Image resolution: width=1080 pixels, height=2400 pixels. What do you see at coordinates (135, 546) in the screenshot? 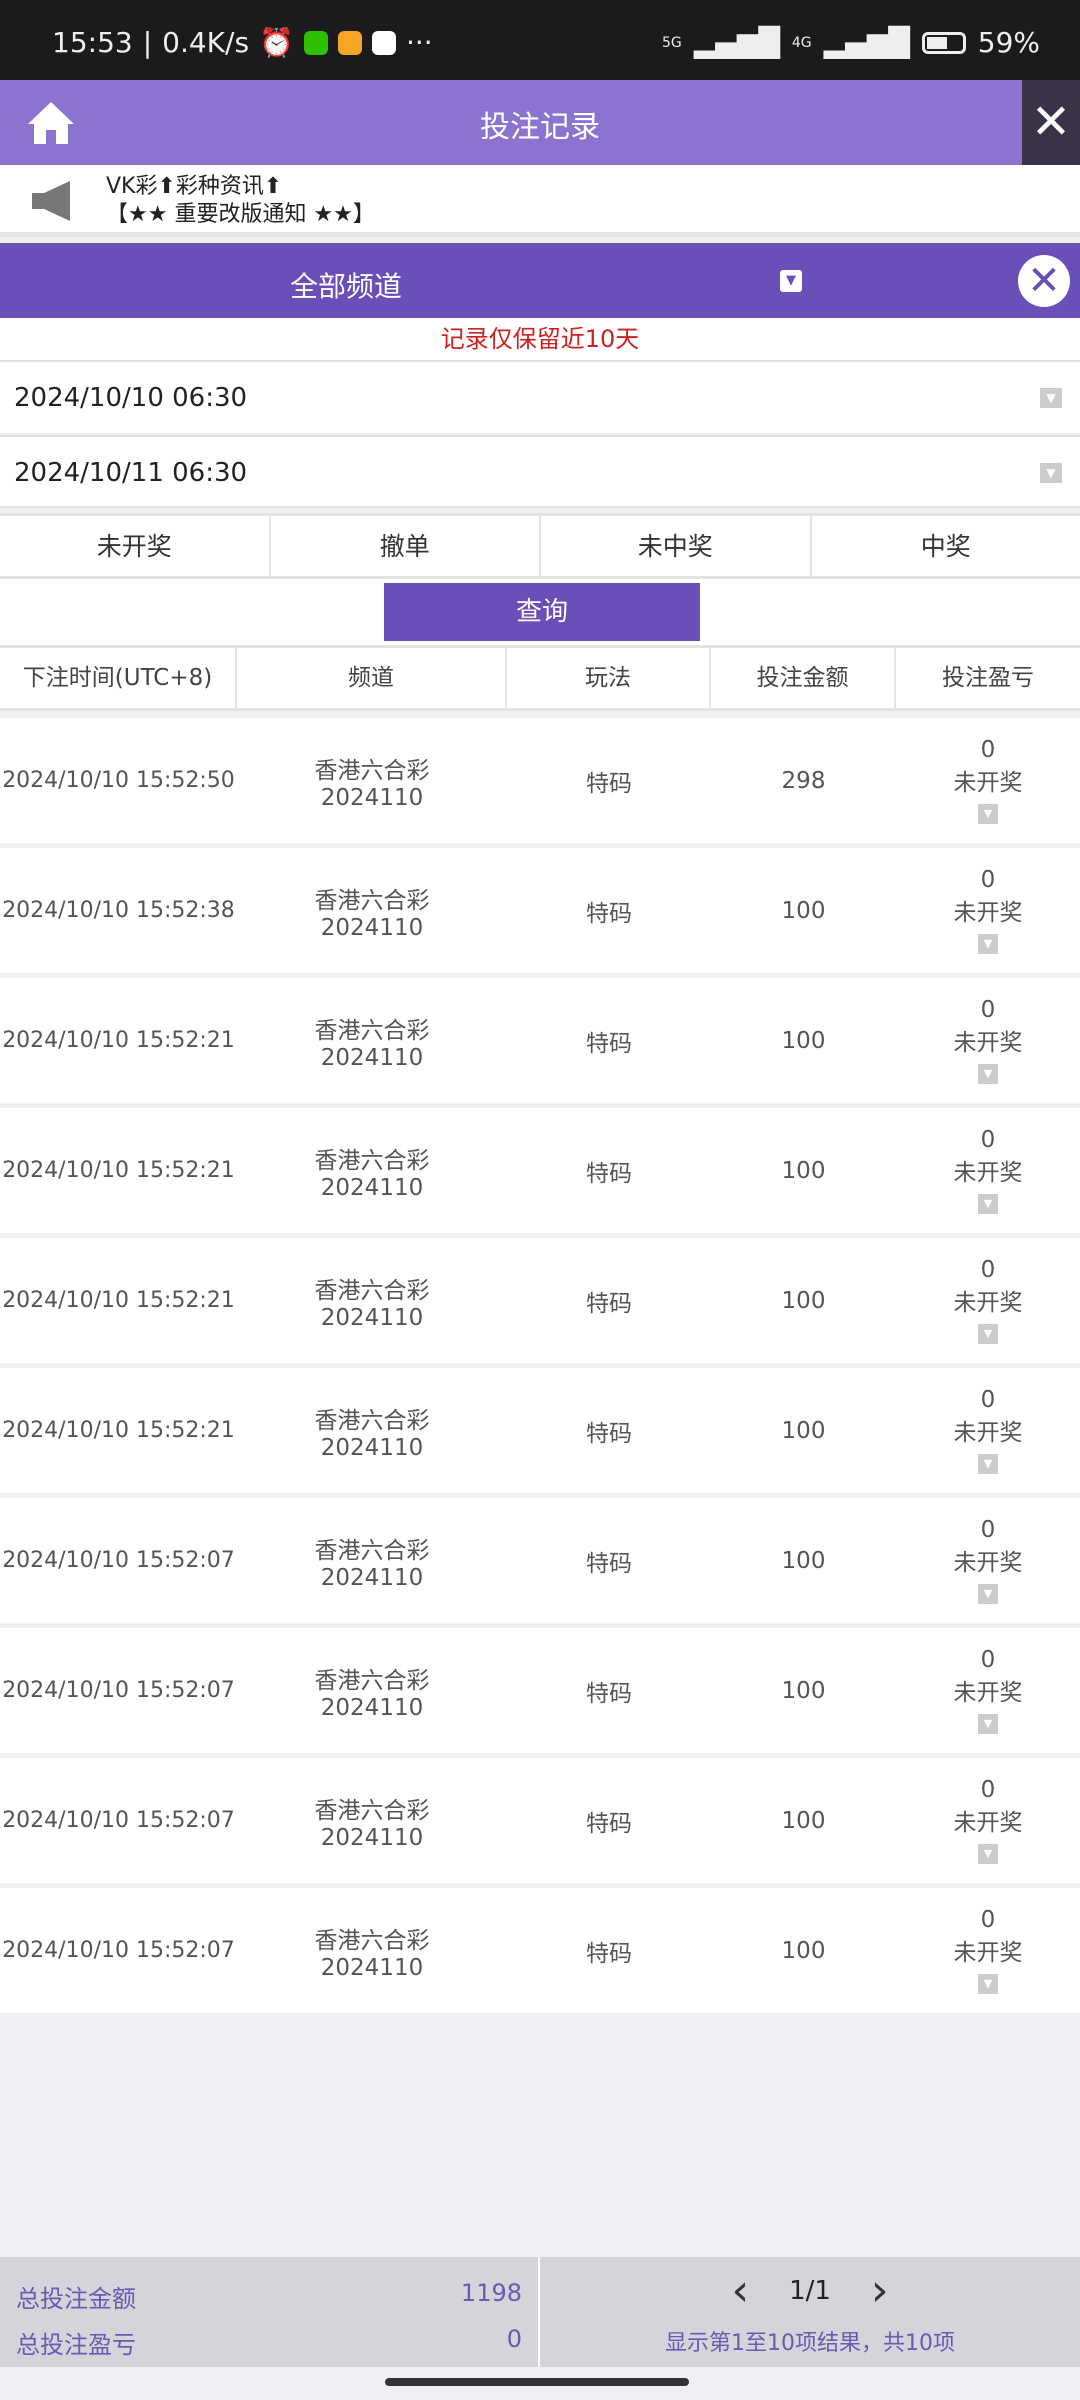
I see `tab-pending: 未开奖` at bounding box center [135, 546].